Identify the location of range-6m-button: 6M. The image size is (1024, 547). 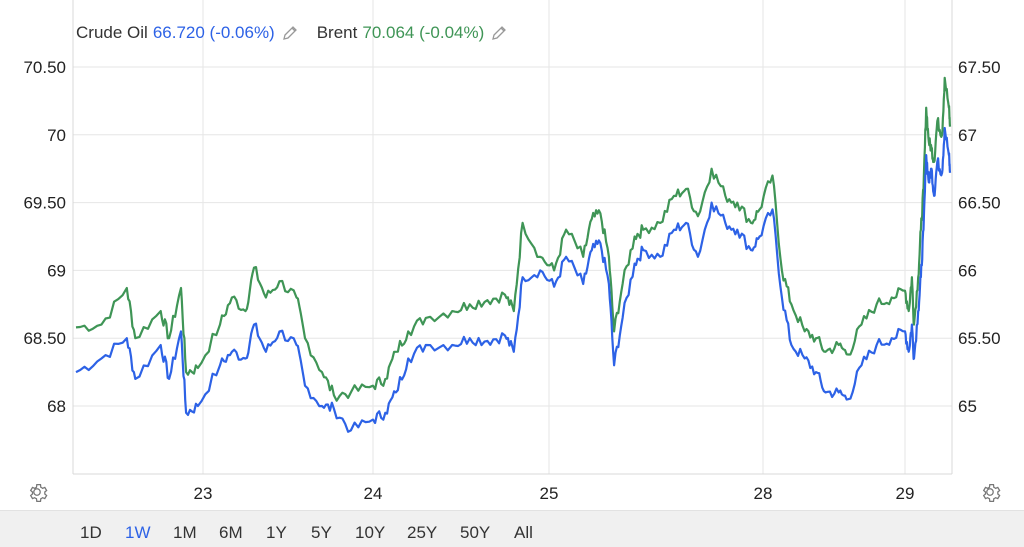
(231, 532).